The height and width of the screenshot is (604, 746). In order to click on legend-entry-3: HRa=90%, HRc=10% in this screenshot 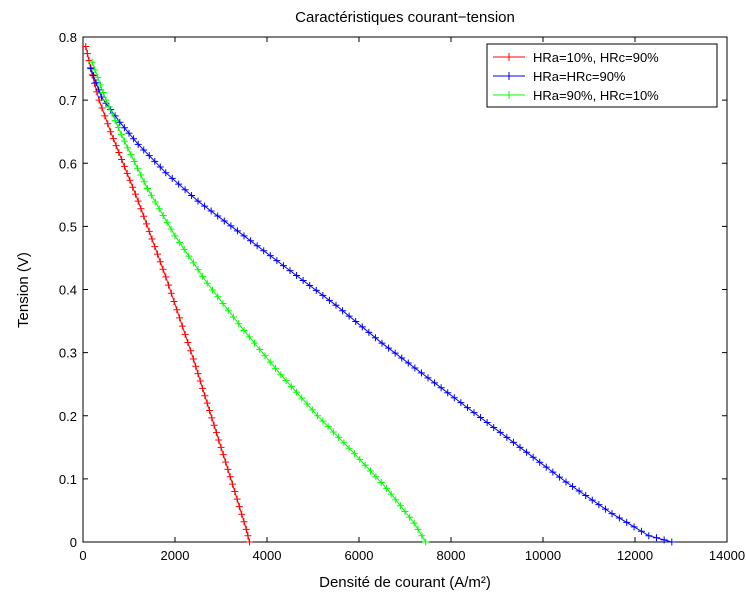, I will do `click(596, 95)`.